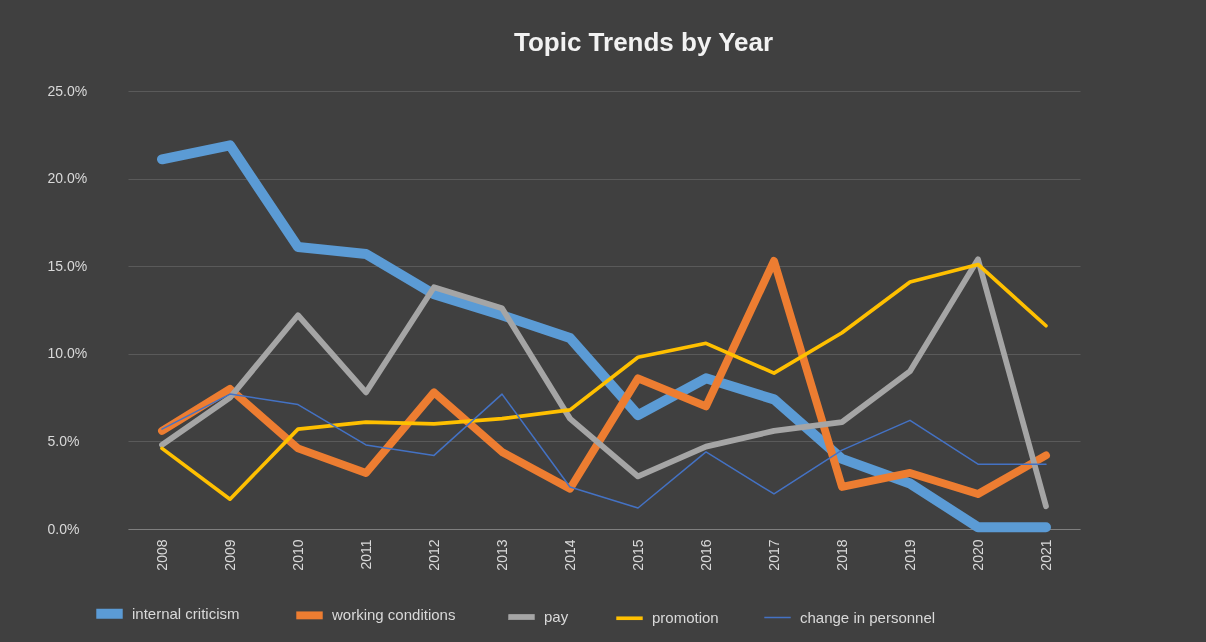 This screenshot has height=642, width=1206. Describe the element at coordinates (773, 555) in the screenshot. I see `x-tick-label: 2017` at that location.